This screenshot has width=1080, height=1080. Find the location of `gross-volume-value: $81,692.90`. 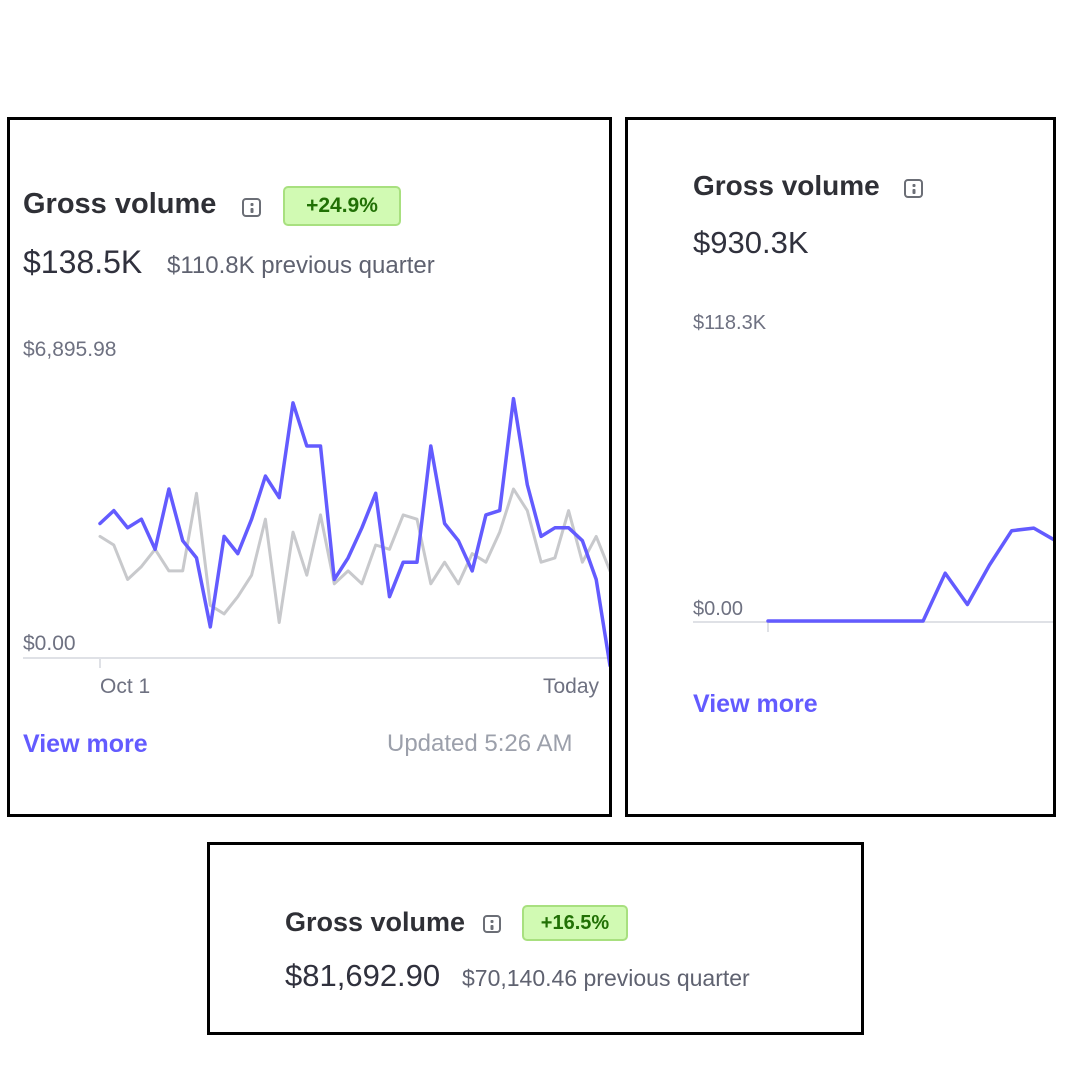

gross-volume-value: $81,692.90 is located at coordinates (363, 975).